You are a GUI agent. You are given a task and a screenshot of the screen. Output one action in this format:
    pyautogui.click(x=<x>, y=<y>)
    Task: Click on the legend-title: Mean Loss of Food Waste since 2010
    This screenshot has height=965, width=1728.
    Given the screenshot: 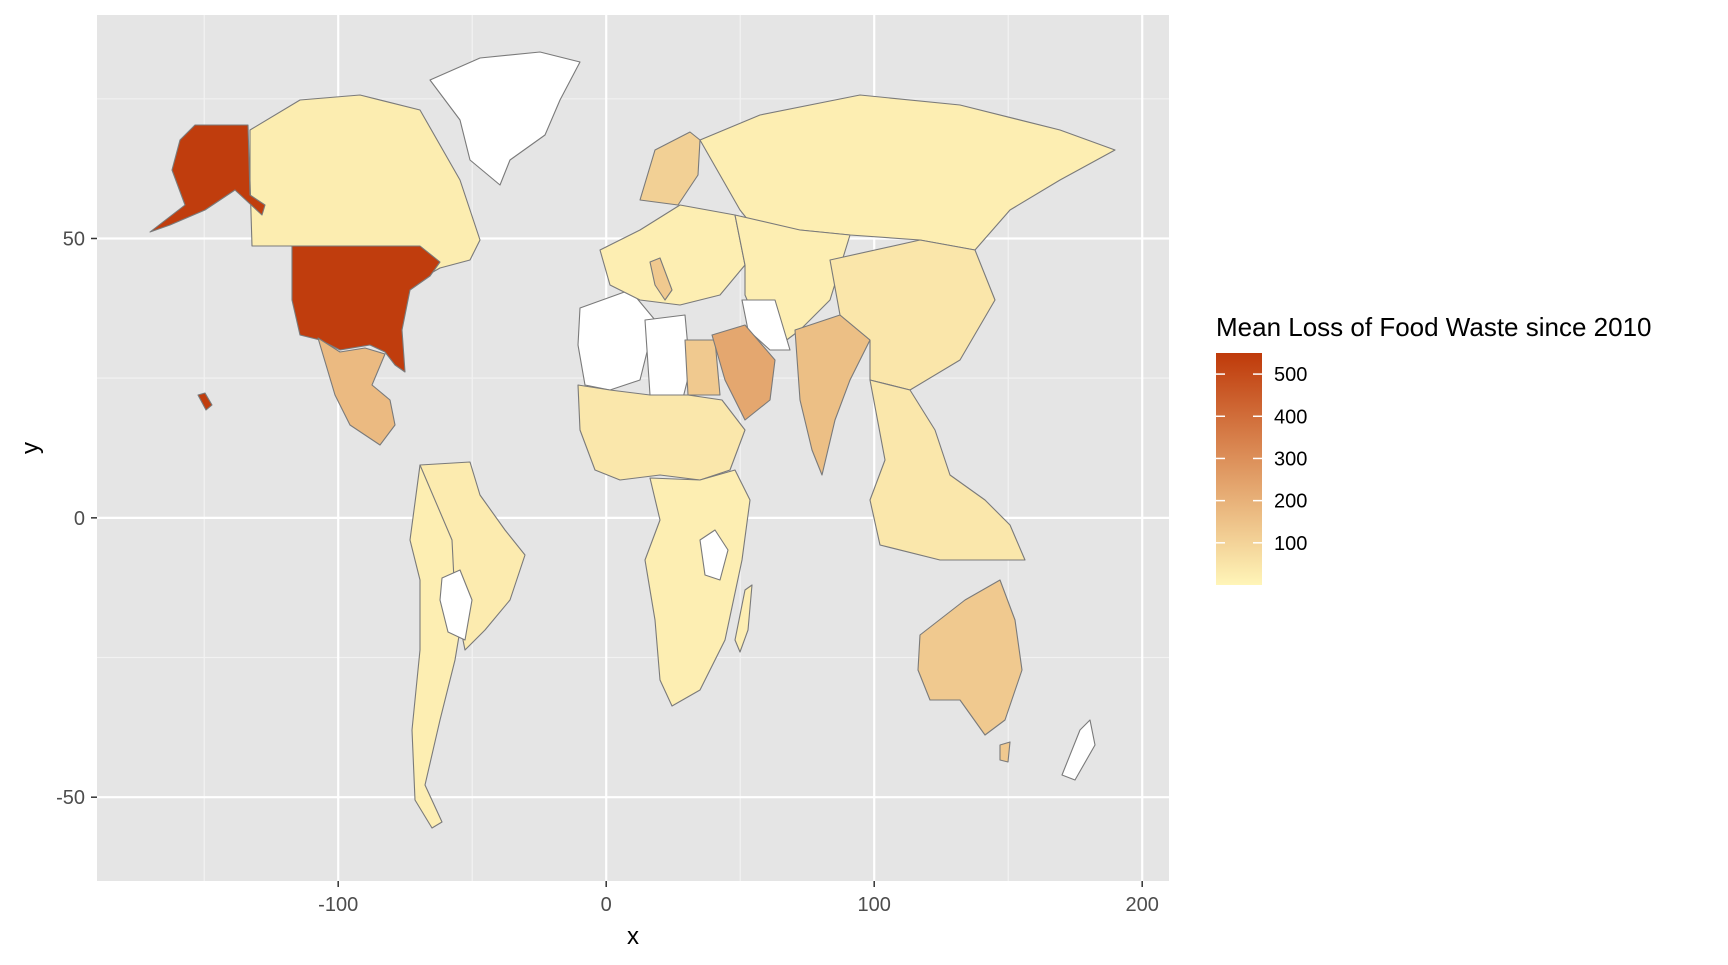 What is the action you would take?
    pyautogui.click(x=1434, y=327)
    